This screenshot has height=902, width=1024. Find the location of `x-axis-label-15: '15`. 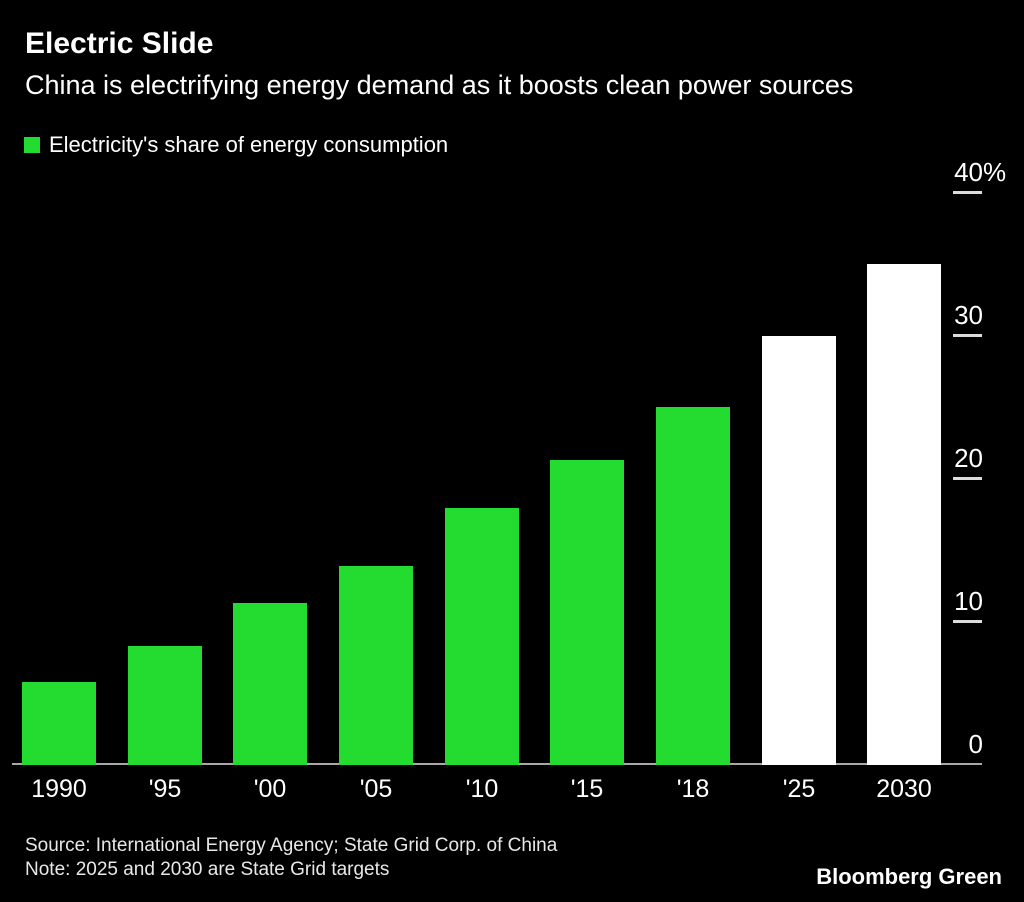

x-axis-label-15: '15 is located at coordinates (587, 789).